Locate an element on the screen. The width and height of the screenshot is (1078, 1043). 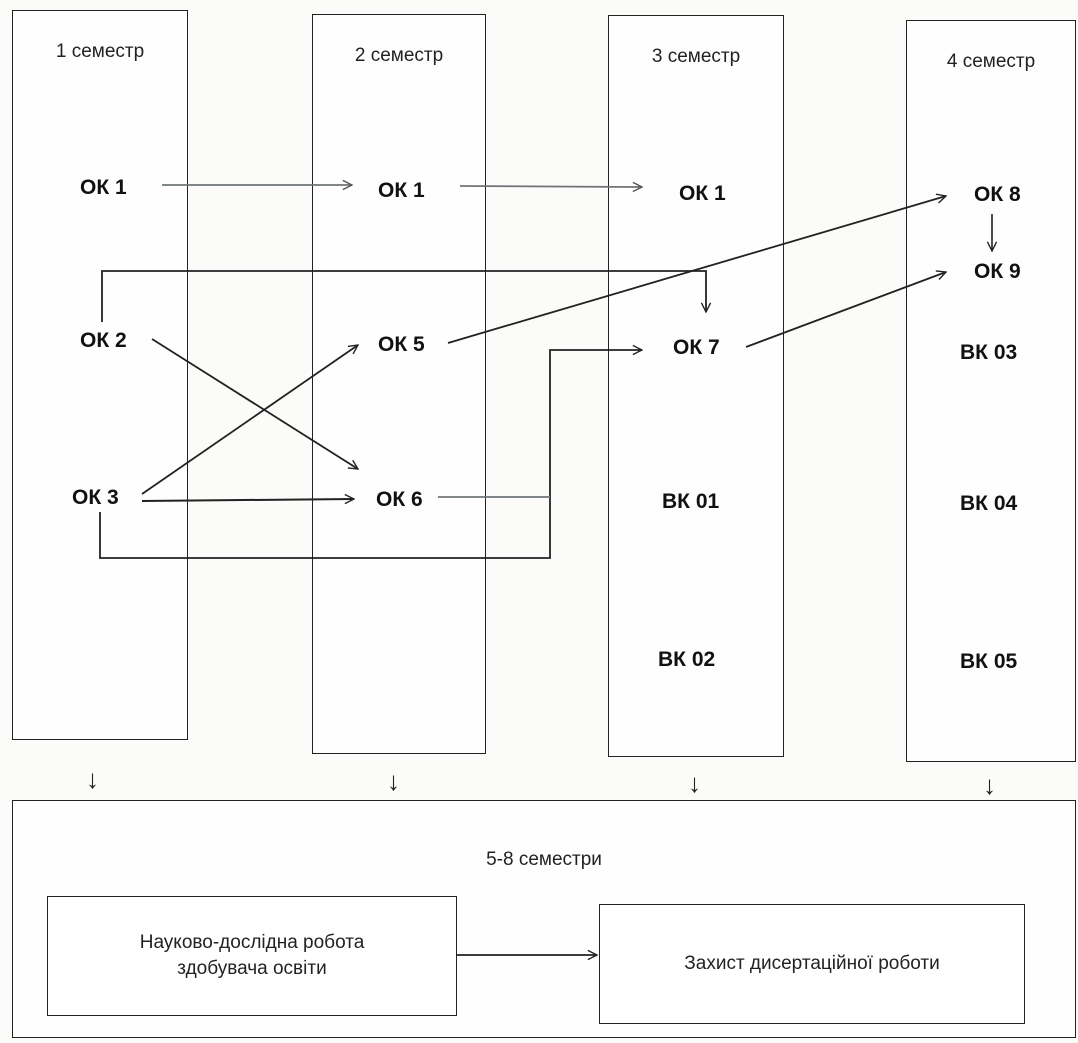
node-bk03-sem4: ВК 03 is located at coordinates (989, 352).